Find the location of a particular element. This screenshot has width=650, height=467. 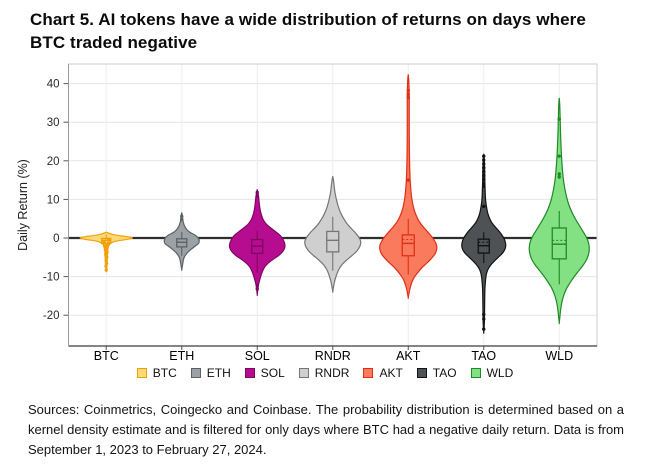

x-axis-label-ETH: ETH is located at coordinates (181, 356).